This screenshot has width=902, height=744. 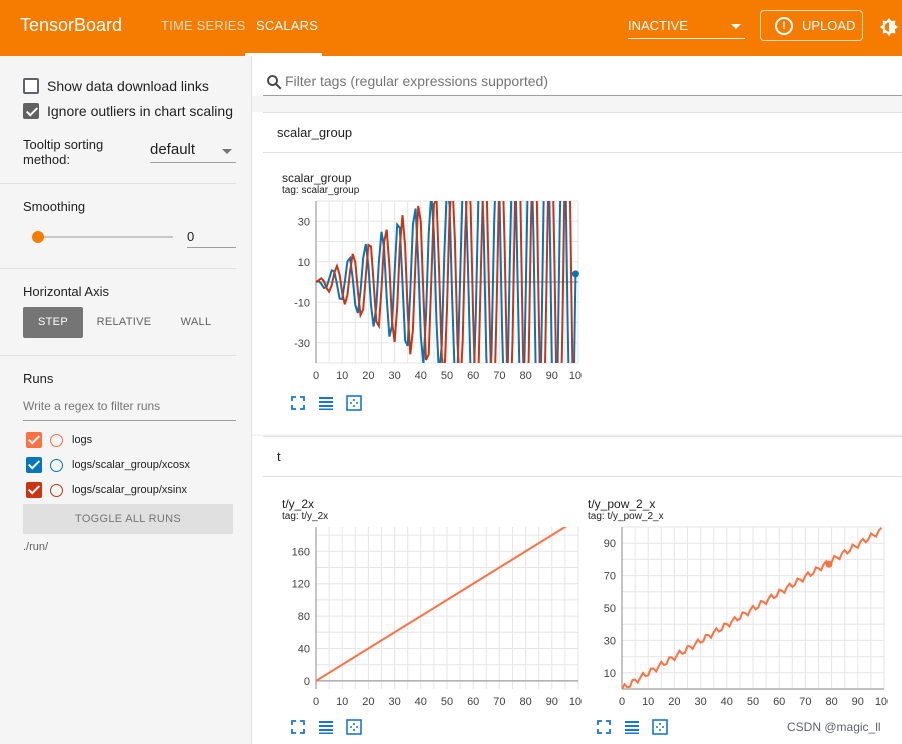 I want to click on tooltip-sort-select: default, so click(x=193, y=152).